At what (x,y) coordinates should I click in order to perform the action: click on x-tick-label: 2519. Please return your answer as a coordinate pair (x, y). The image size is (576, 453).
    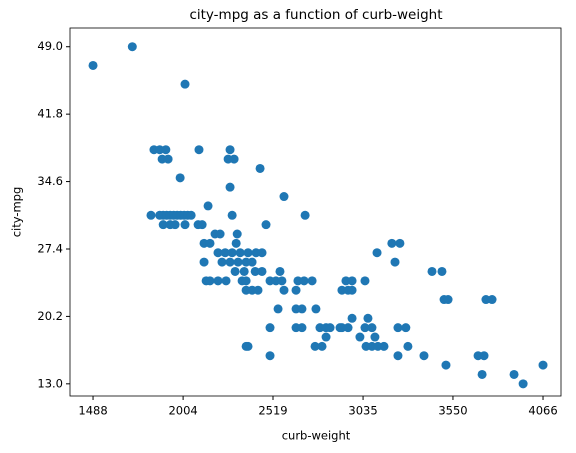
    Looking at the image, I should click on (272, 411).